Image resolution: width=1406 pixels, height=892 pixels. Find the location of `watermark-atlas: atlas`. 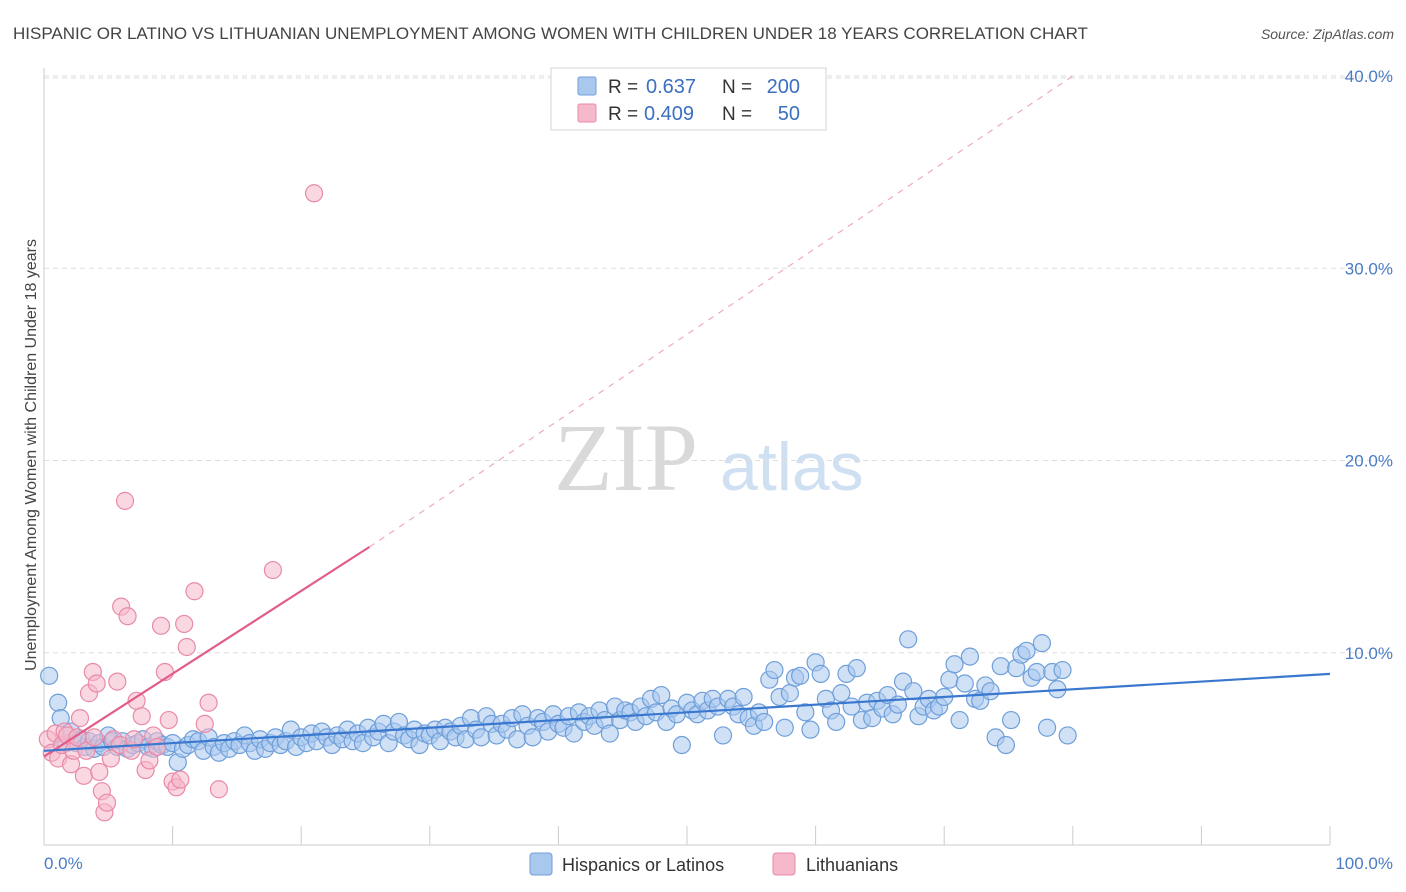

watermark-atlas: atlas is located at coordinates (792, 467).